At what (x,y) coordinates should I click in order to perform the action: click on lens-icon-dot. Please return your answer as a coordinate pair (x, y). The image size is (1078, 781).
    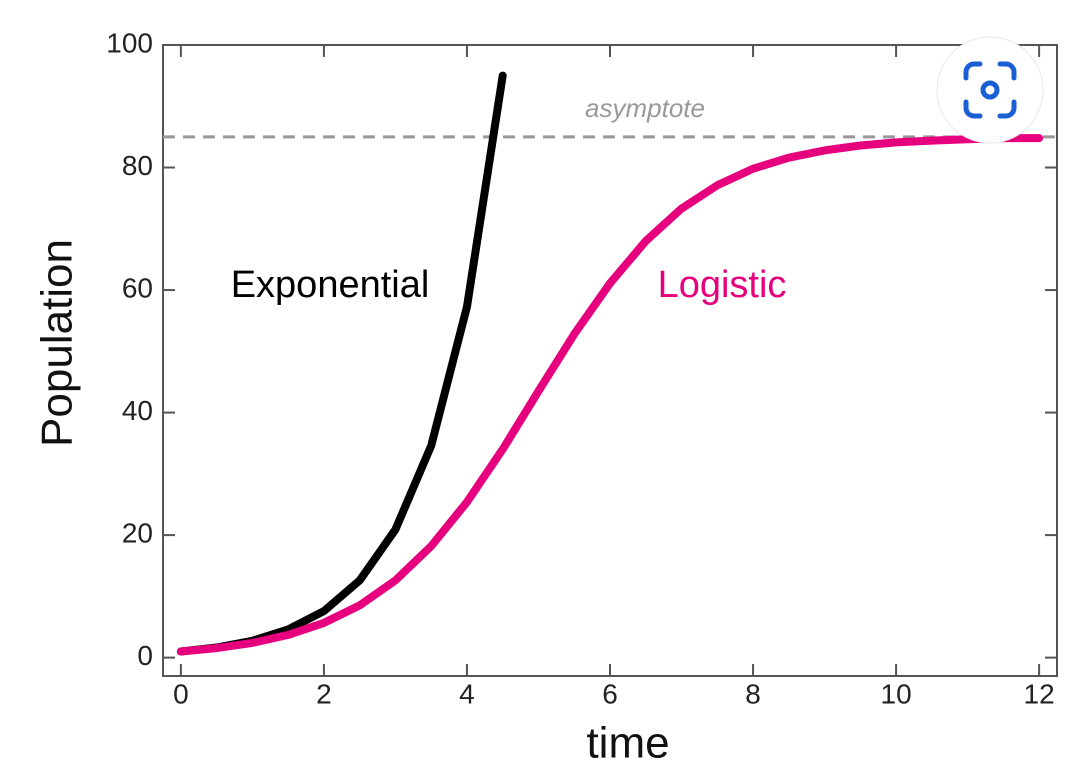
    Looking at the image, I should click on (990, 90).